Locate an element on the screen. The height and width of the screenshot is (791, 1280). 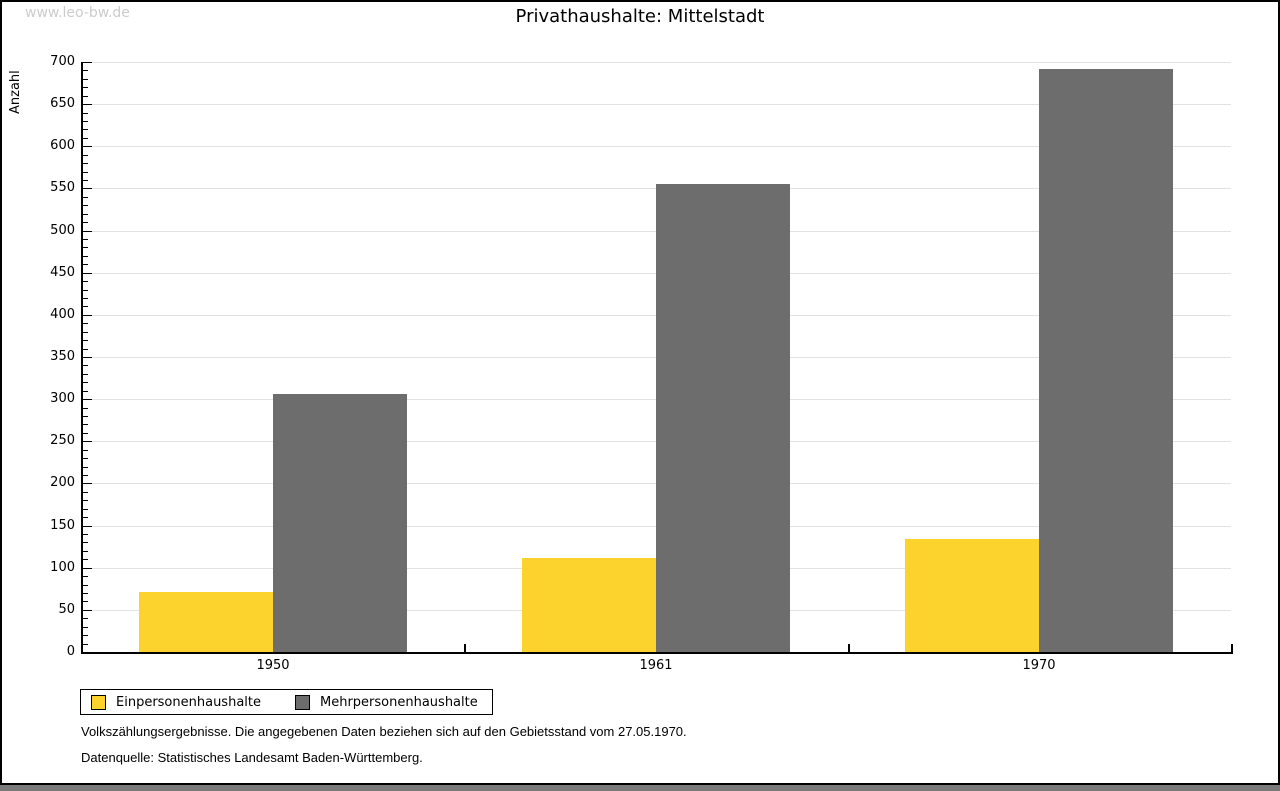
x-tick-label: 1950 is located at coordinates (273, 665).